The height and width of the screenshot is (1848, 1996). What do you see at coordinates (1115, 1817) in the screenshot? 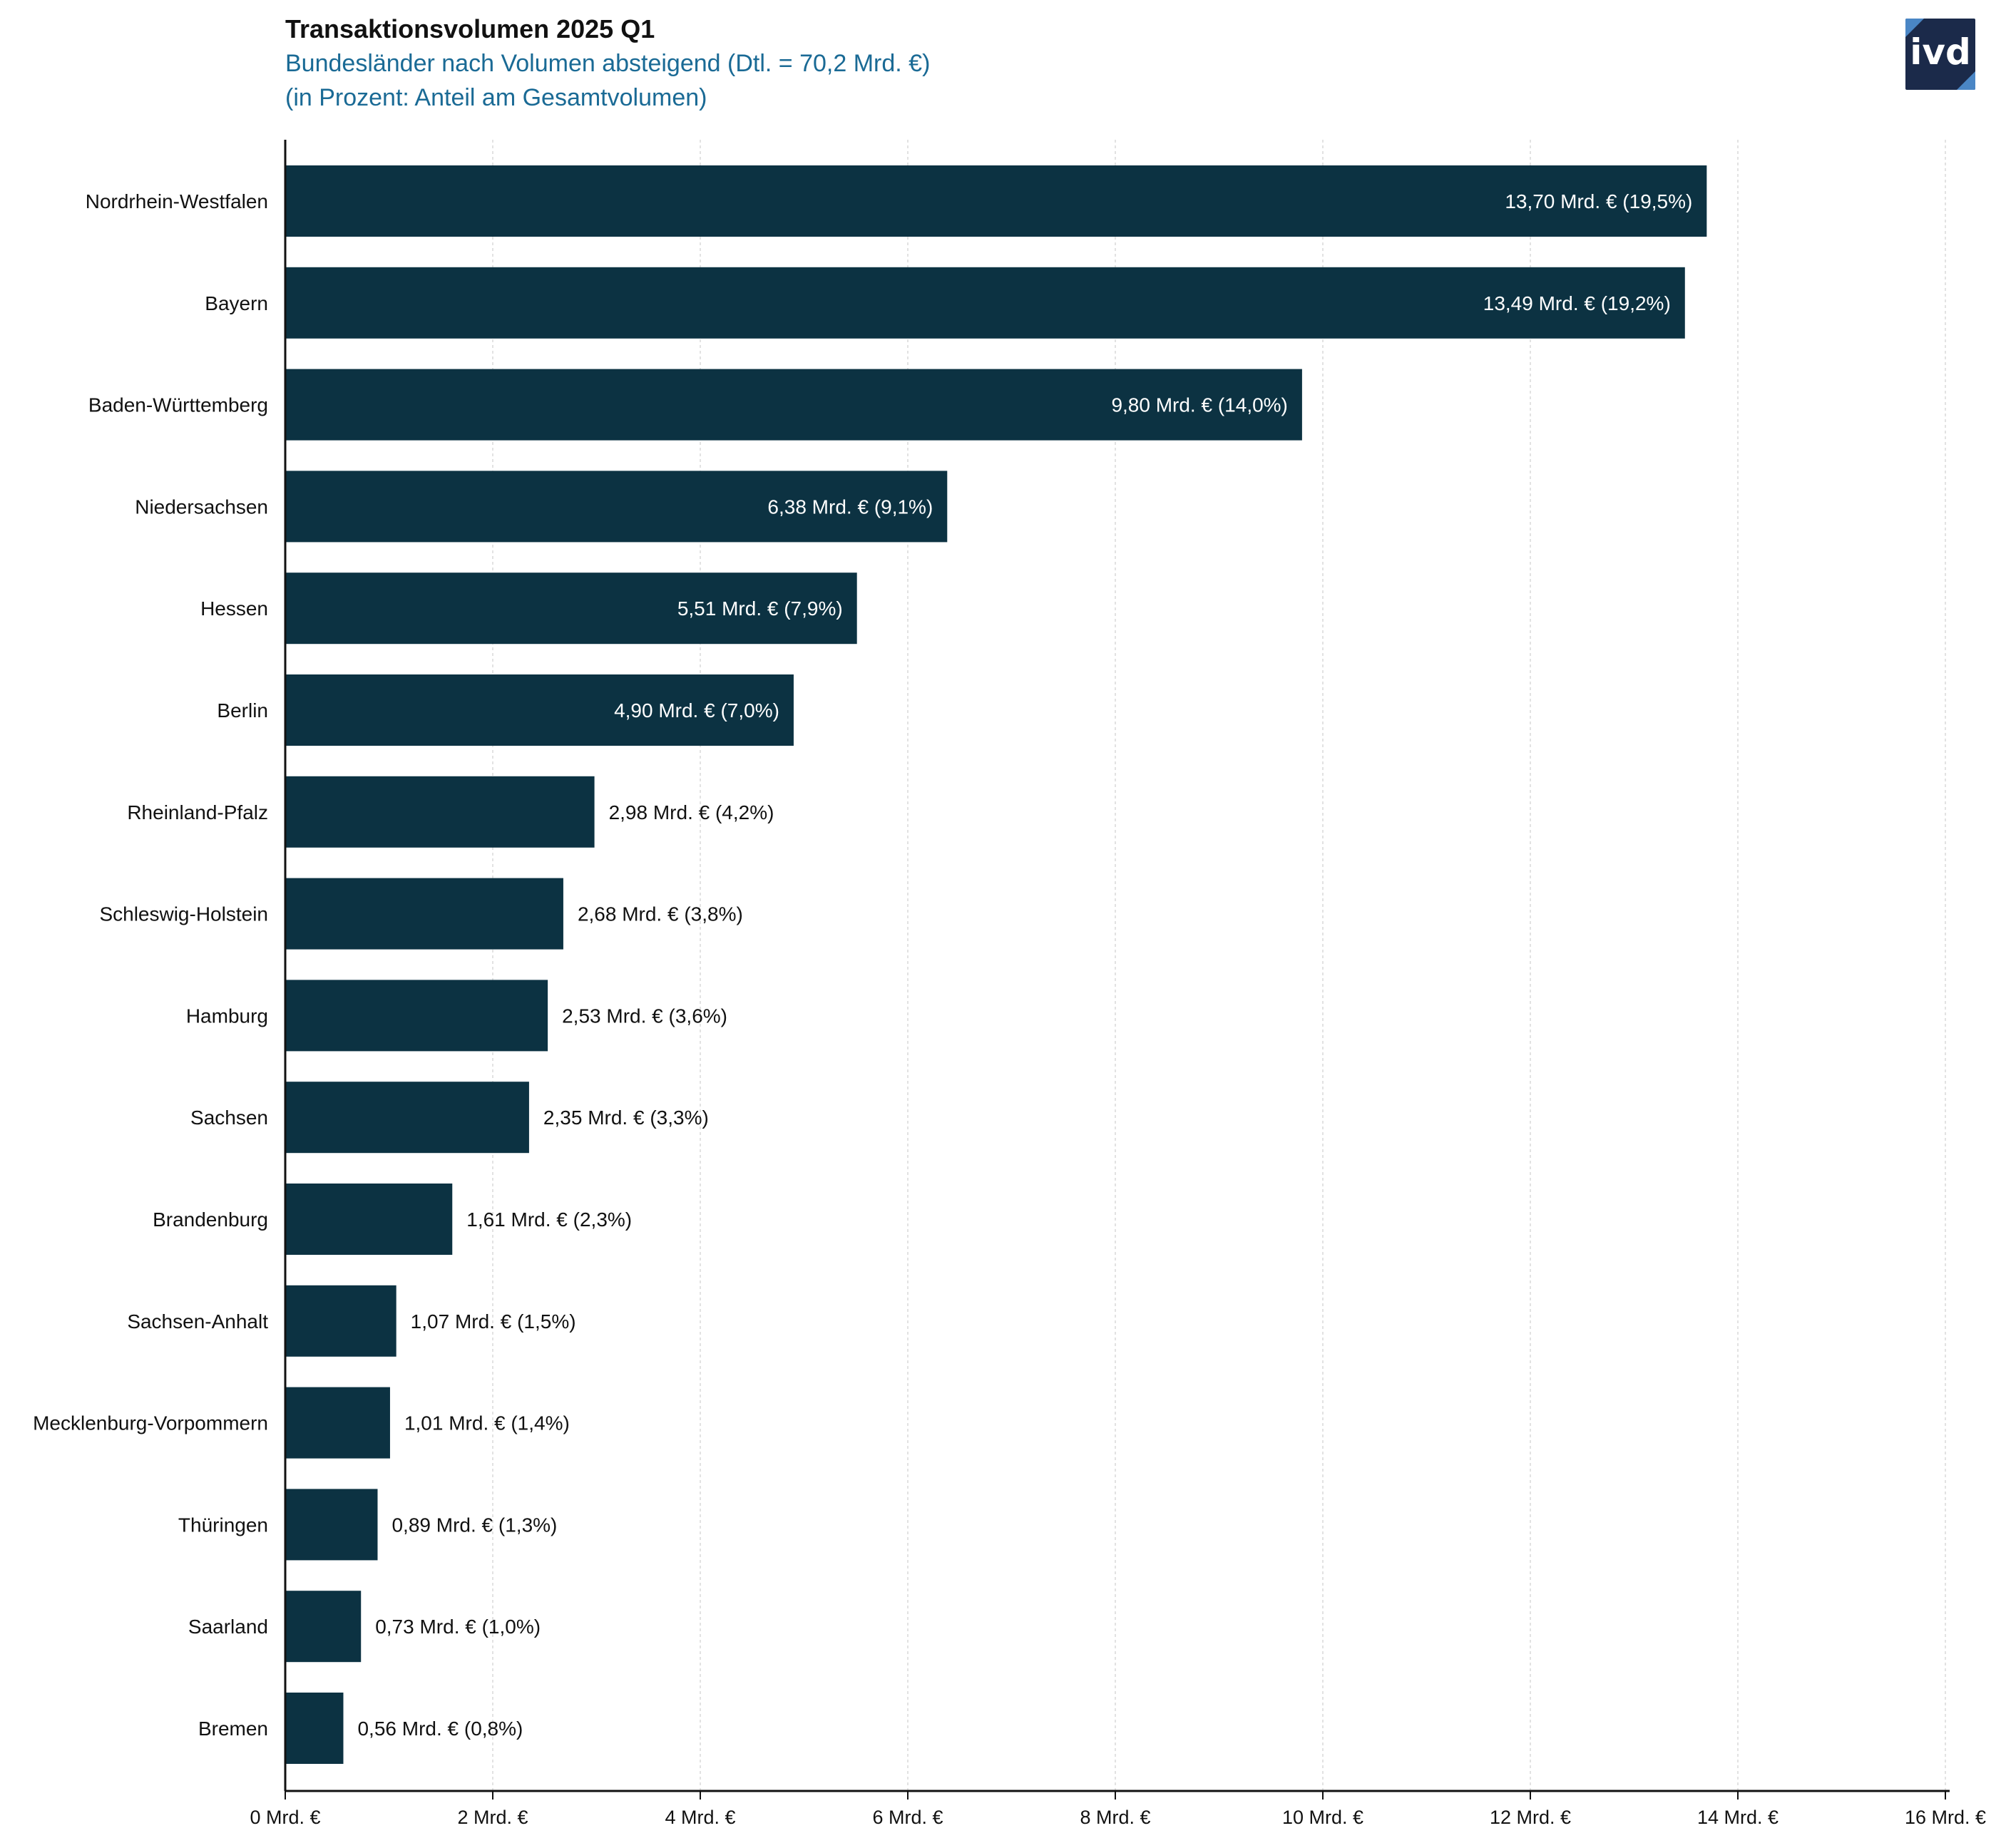
I see `x-tick-label: 8 Mrd. €` at bounding box center [1115, 1817].